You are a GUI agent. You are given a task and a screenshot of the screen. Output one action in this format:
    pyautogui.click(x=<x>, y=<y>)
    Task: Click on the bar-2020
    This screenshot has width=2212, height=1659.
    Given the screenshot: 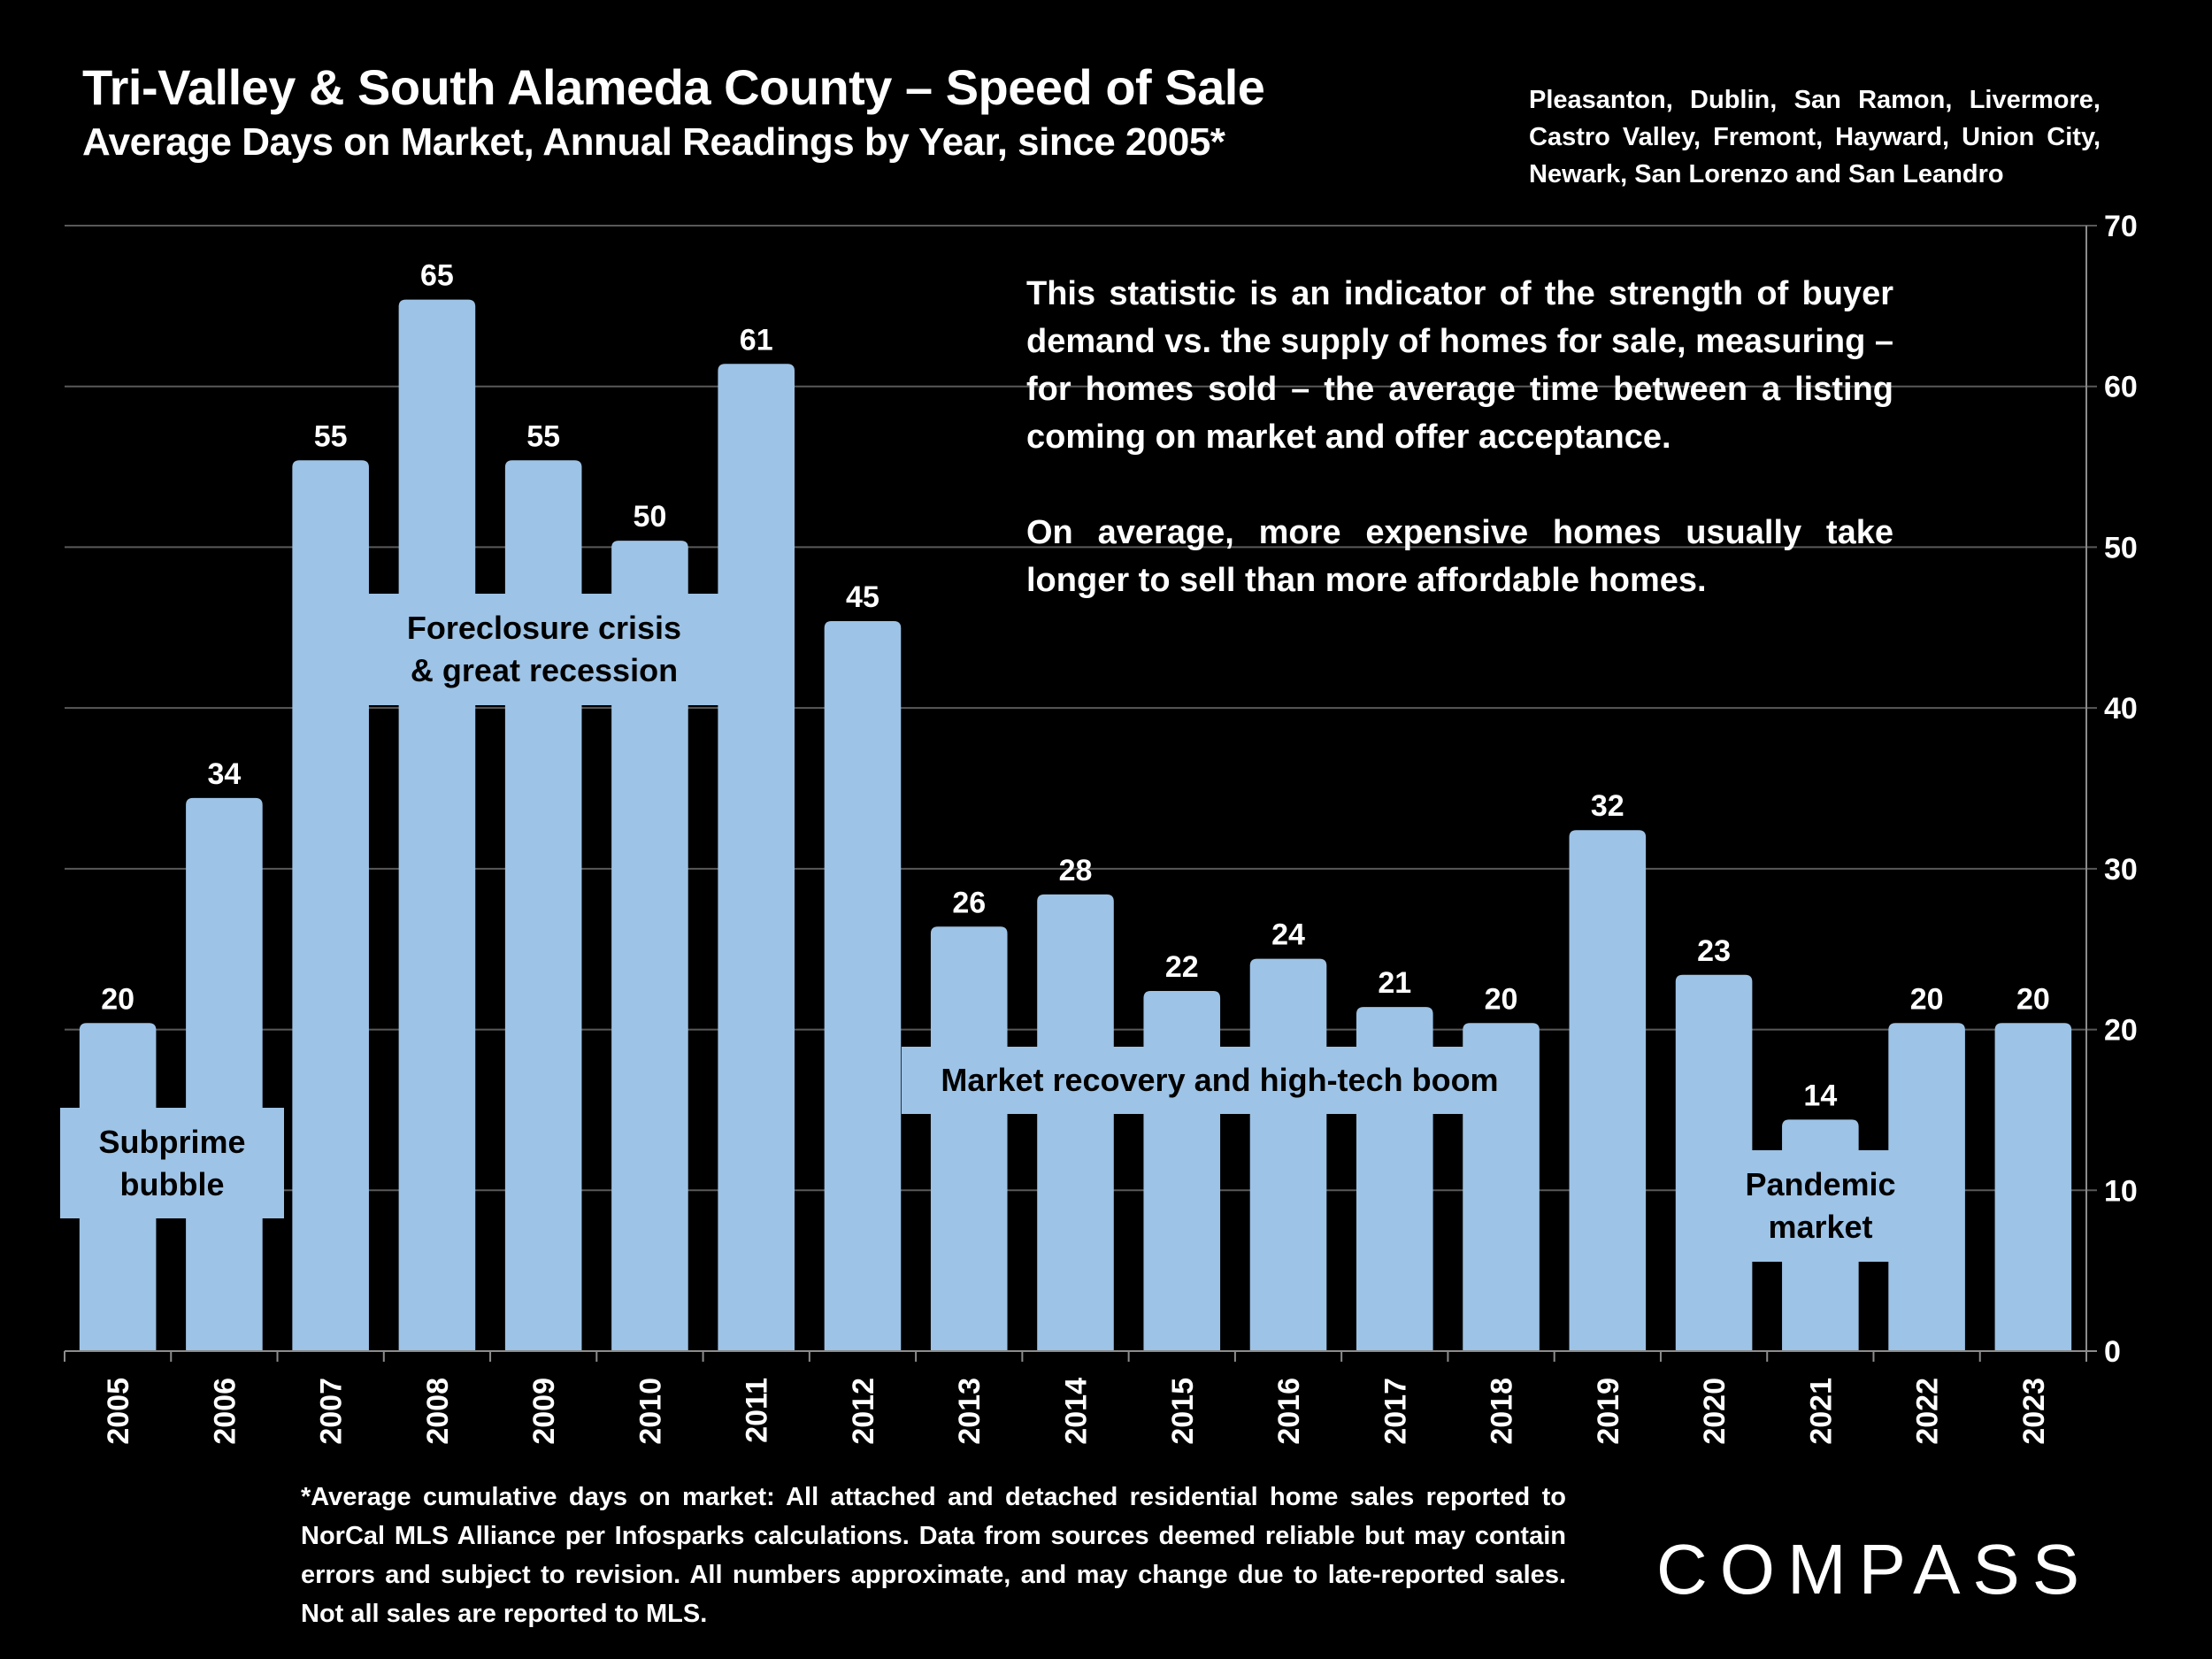 What is the action you would take?
    pyautogui.click(x=1714, y=1162)
    